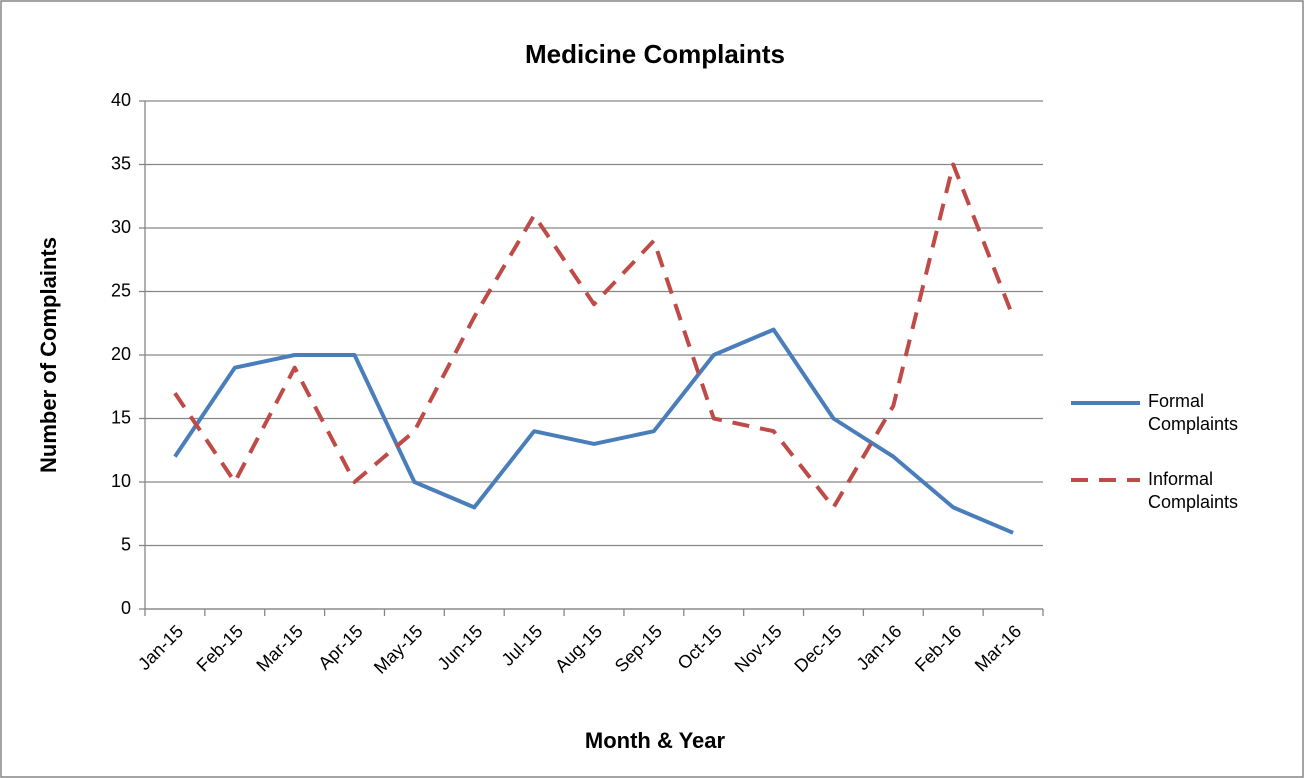 This screenshot has height=778, width=1304. I want to click on legend-item: Informal Complaints, so click(1218, 499).